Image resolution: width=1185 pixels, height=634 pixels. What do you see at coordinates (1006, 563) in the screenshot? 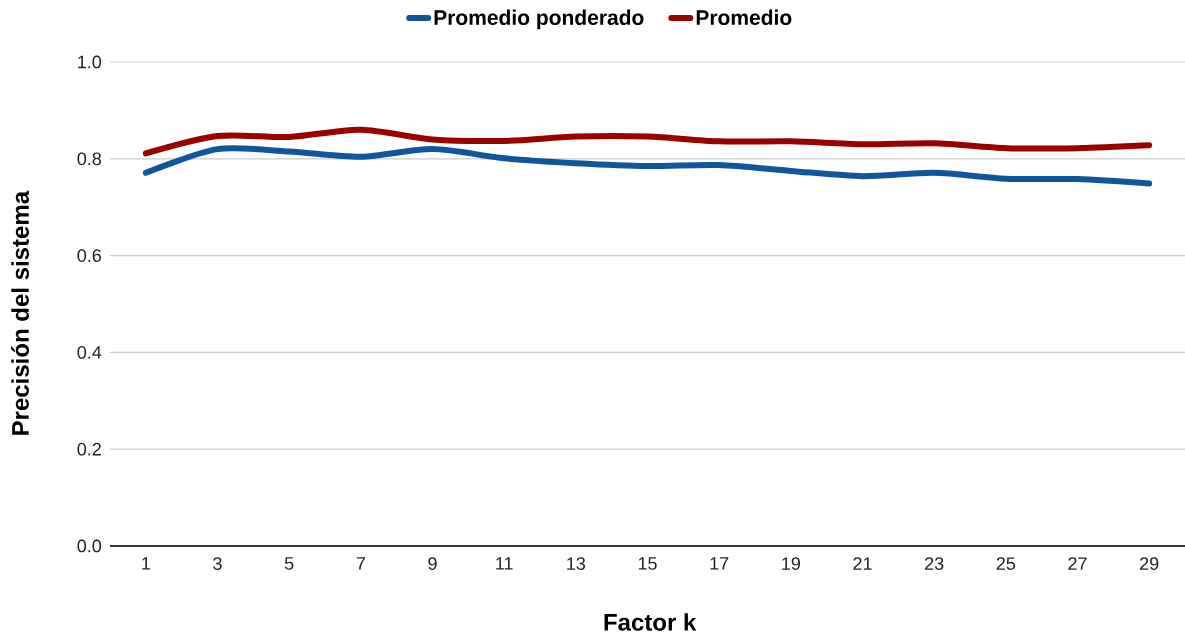
I see `x-tick-label: 25` at bounding box center [1006, 563].